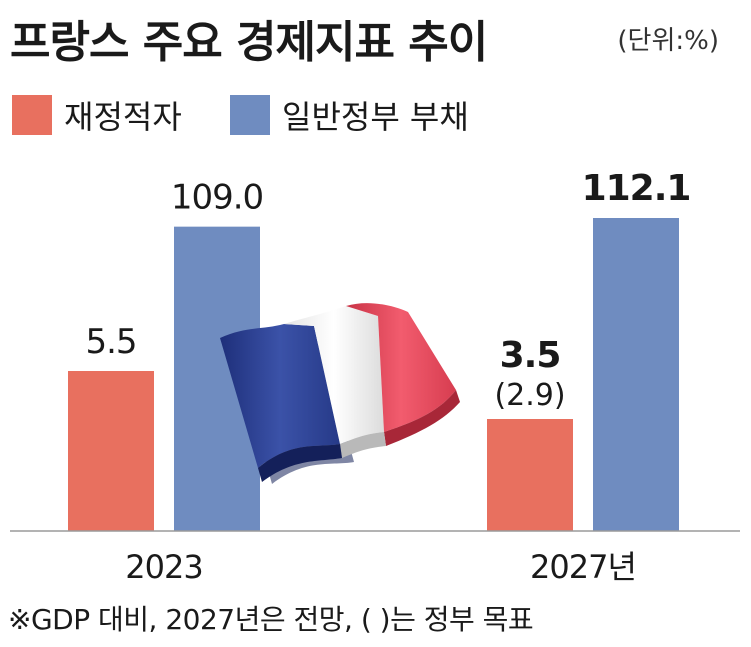 This screenshot has height=647, width=751. What do you see at coordinates (249, 42) in the screenshot?
I see `chart-title: 프랑스 주요 경제지표 추이` at bounding box center [249, 42].